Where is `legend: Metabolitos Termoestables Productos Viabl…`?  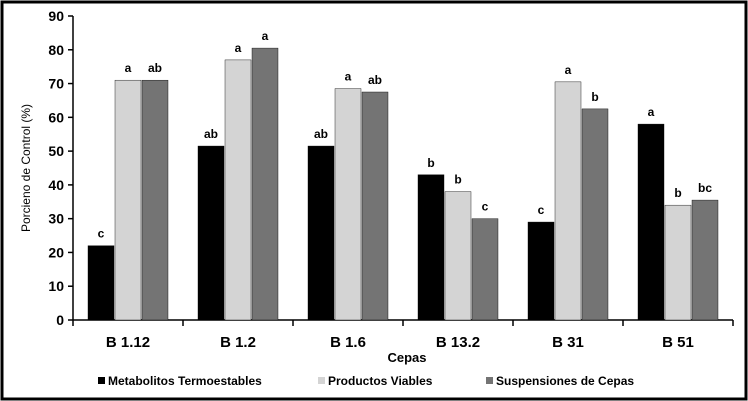
legend: Metabolitos Termoestables Productos Viabl… is located at coordinates (366, 381).